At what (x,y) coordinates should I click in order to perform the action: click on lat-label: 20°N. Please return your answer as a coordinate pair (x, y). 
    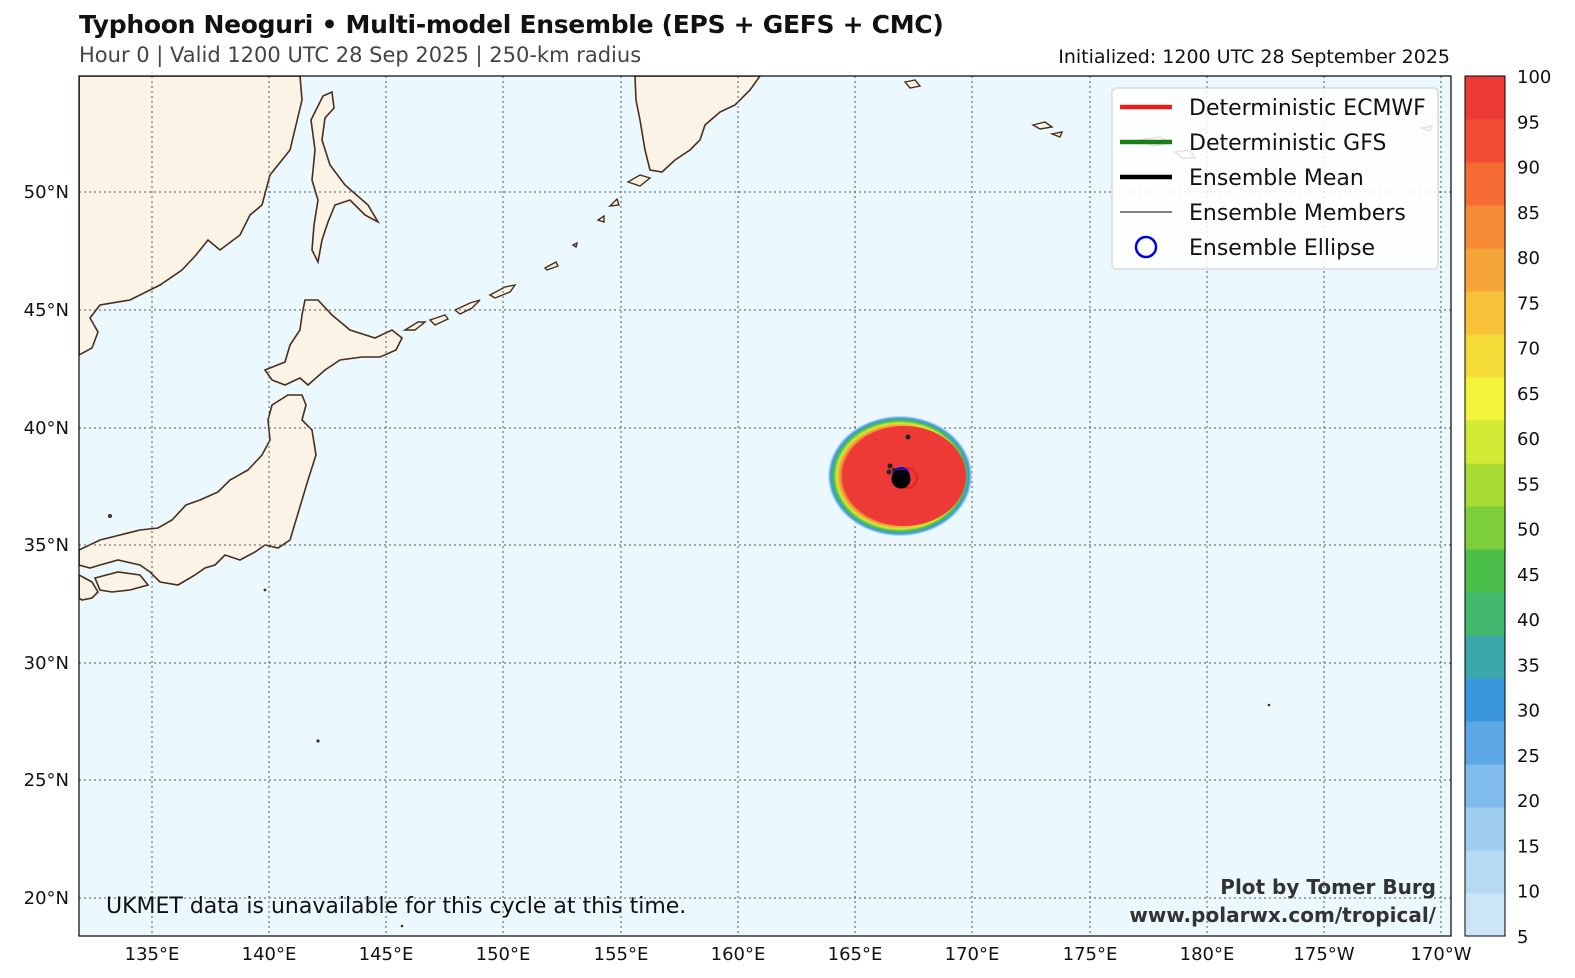
    Looking at the image, I should click on (46, 898).